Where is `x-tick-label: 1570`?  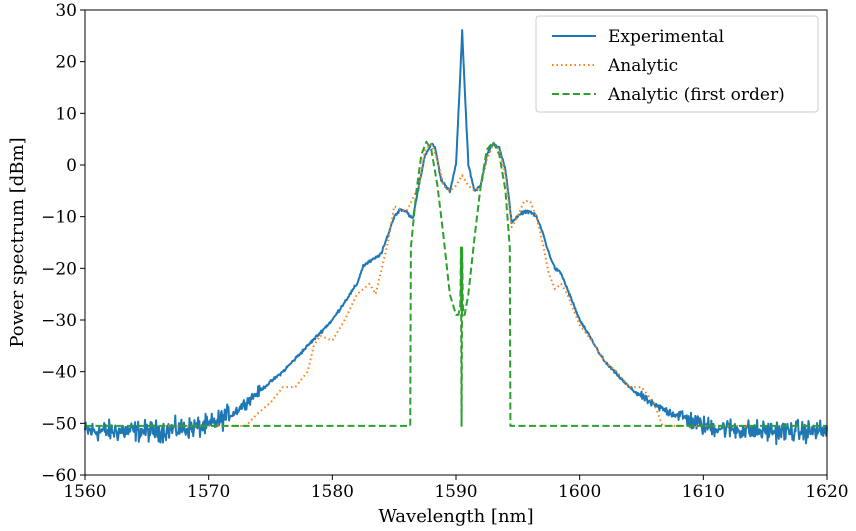 x-tick-label: 1570 is located at coordinates (208, 492).